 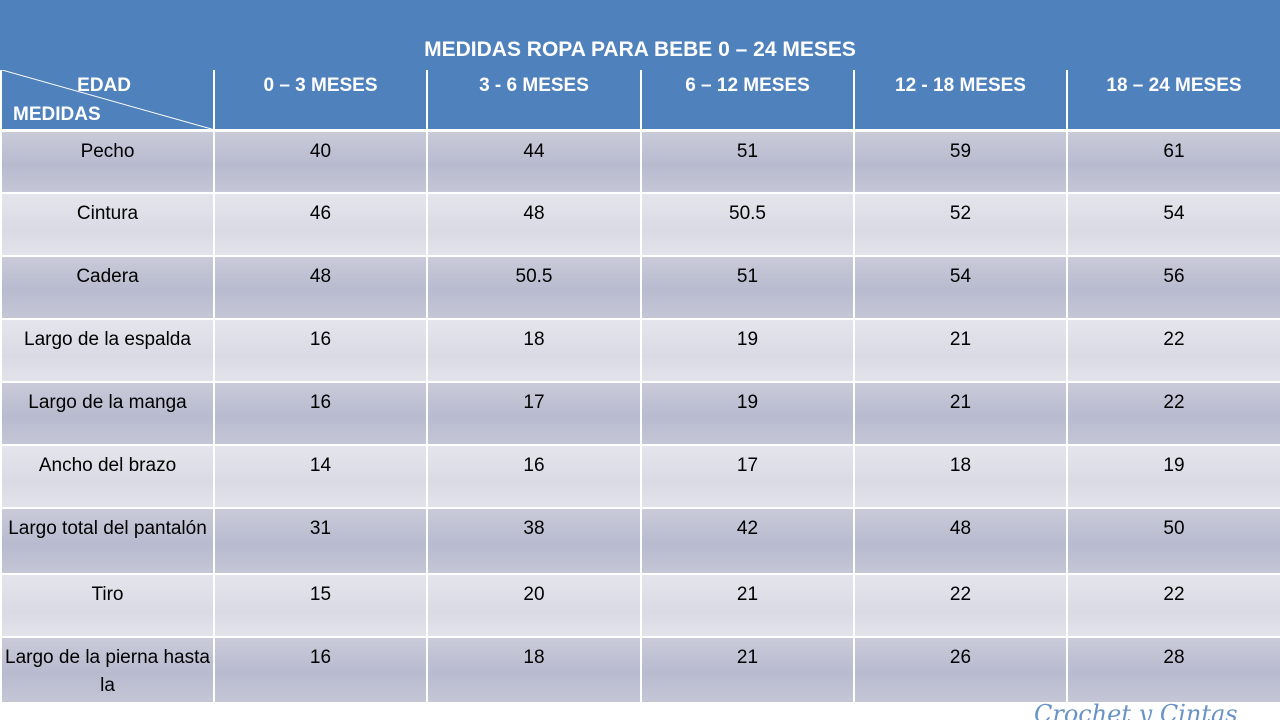 What do you see at coordinates (320, 101) in the screenshot?
I see `column-header: 0 – 3 MESES` at bounding box center [320, 101].